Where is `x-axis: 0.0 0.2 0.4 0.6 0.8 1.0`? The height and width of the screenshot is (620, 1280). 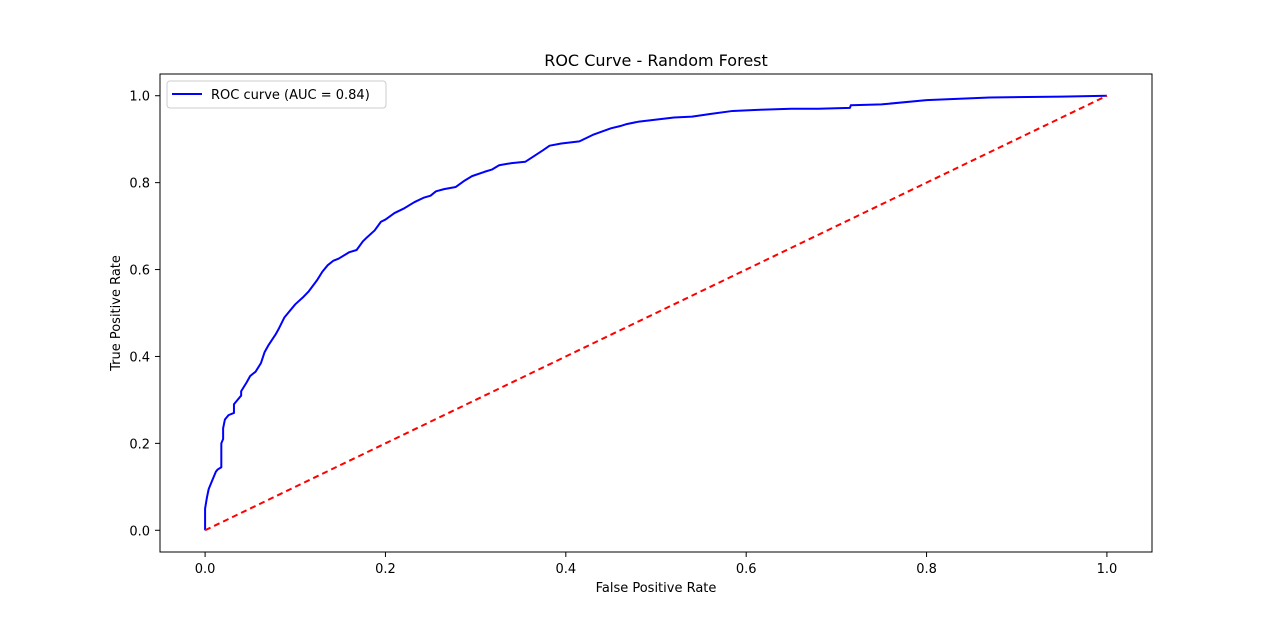 x-axis: 0.0 0.2 0.4 0.6 0.8 1.0 is located at coordinates (656, 564).